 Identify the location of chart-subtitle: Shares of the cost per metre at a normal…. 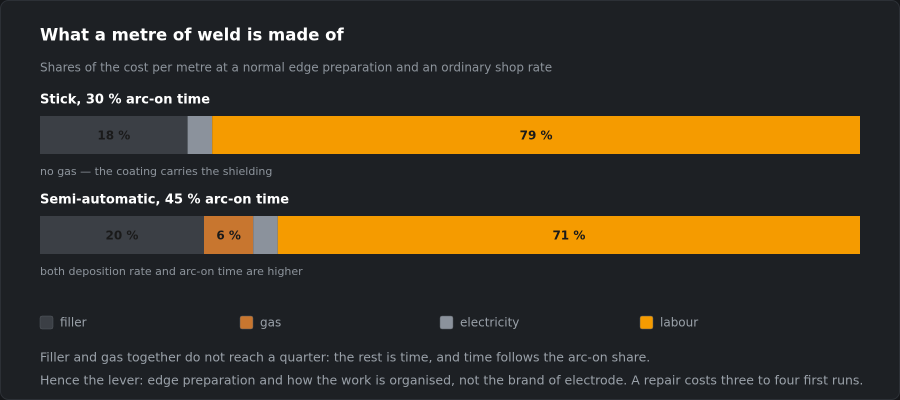
(296, 68).